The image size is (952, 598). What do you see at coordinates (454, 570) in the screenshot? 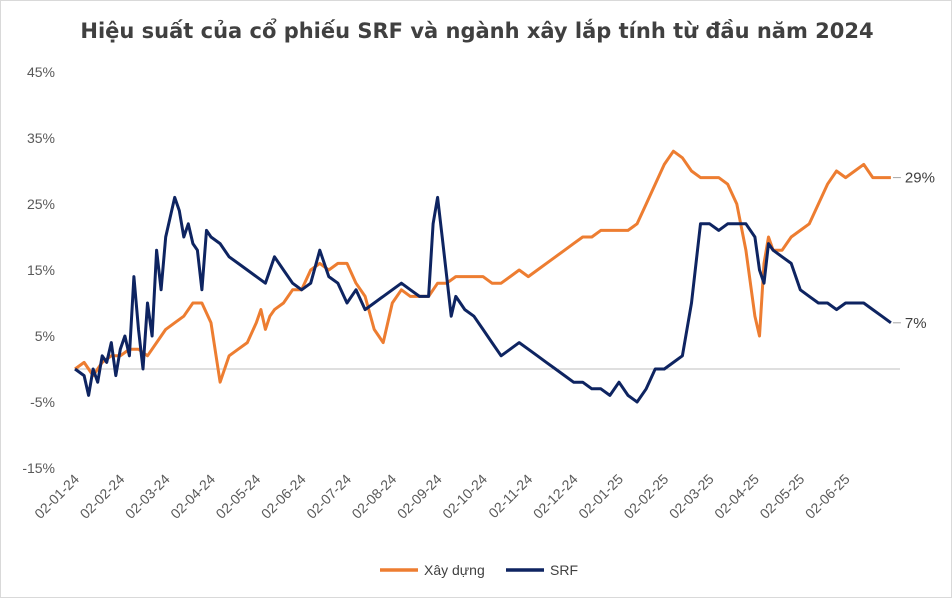
I see `legend-label-xay-dung: Xây dựng` at bounding box center [454, 570].